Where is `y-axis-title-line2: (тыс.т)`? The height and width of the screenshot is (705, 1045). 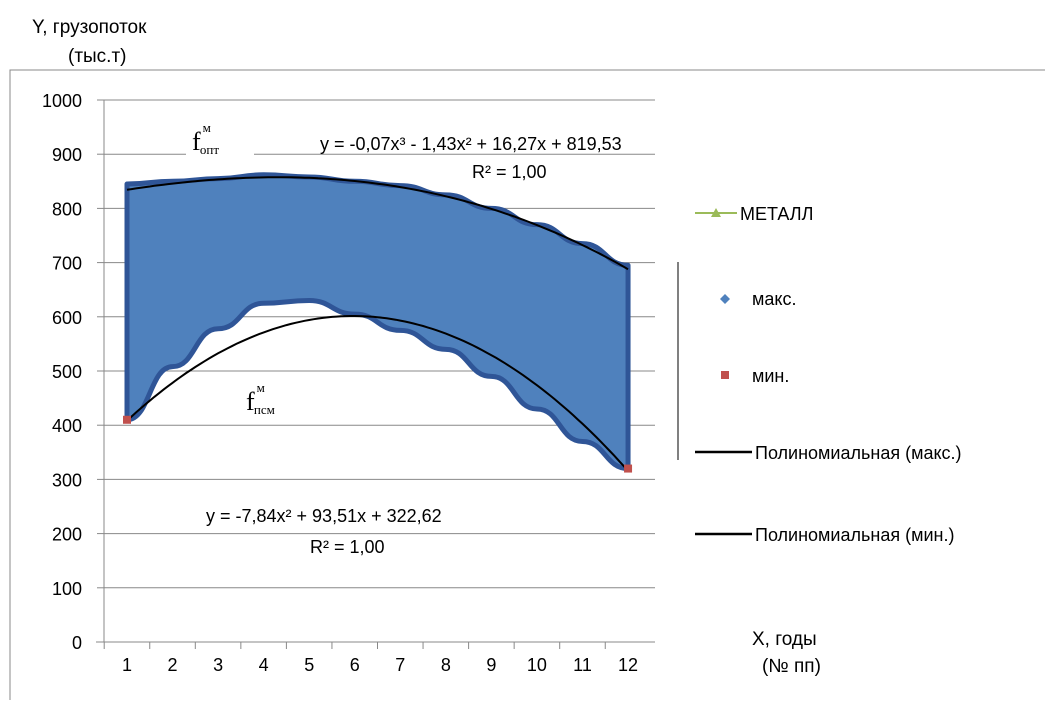 y-axis-title-line2: (тыс.т) is located at coordinates (97, 56).